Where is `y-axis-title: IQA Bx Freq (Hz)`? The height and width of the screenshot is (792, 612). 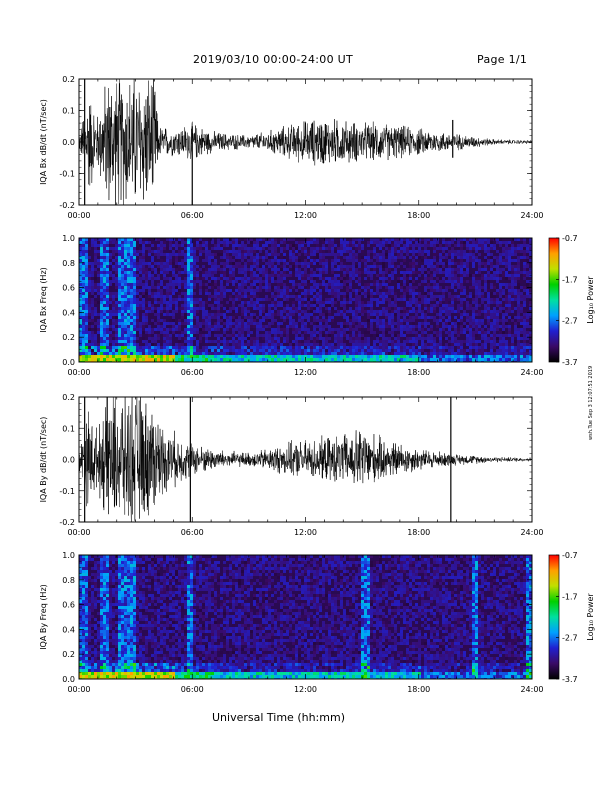
y-axis-title: IQA Bx Freq (Hz) is located at coordinates (43, 300).